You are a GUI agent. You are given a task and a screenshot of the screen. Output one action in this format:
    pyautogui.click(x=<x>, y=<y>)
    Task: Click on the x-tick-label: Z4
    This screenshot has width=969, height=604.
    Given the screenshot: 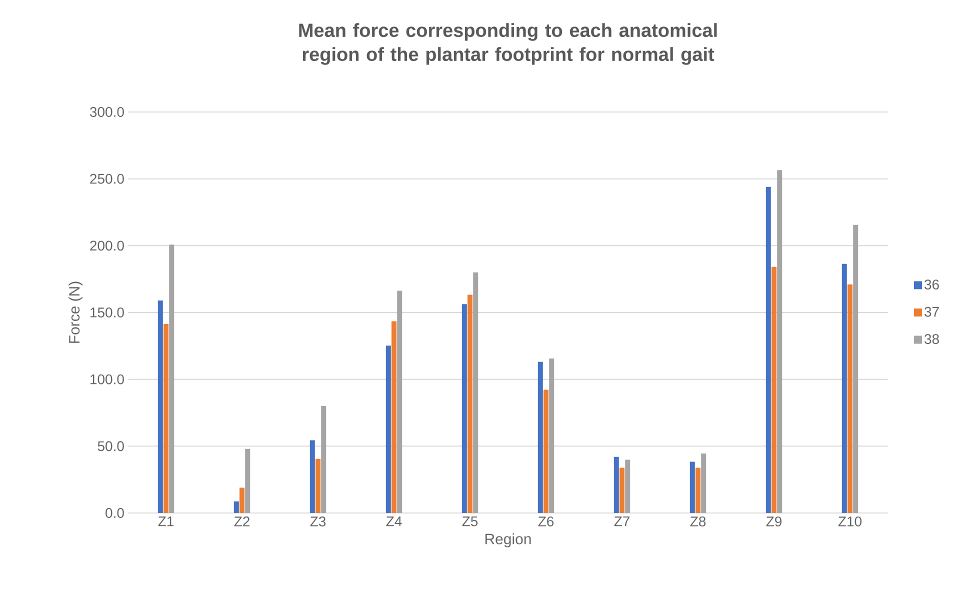 What is the action you would take?
    pyautogui.click(x=394, y=521)
    